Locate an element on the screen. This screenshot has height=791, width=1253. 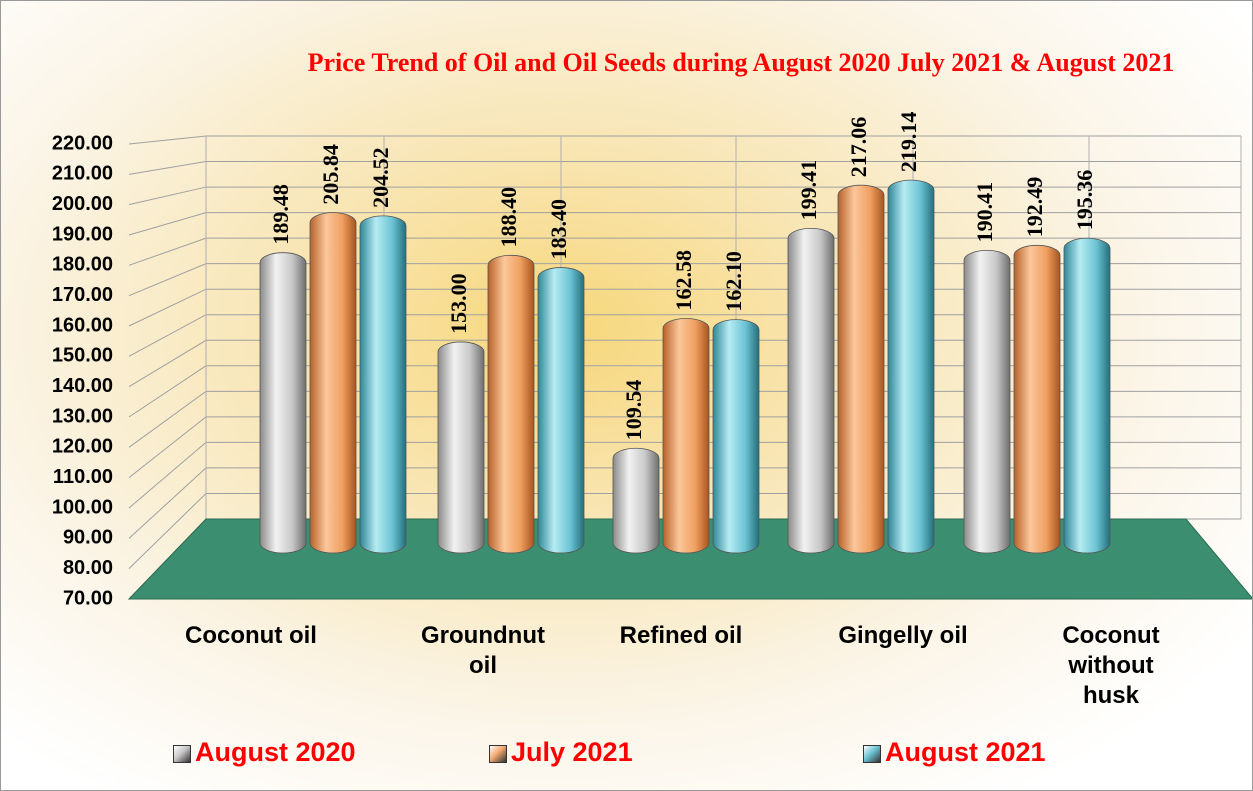
value-label: 183.40 is located at coordinates (558, 229).